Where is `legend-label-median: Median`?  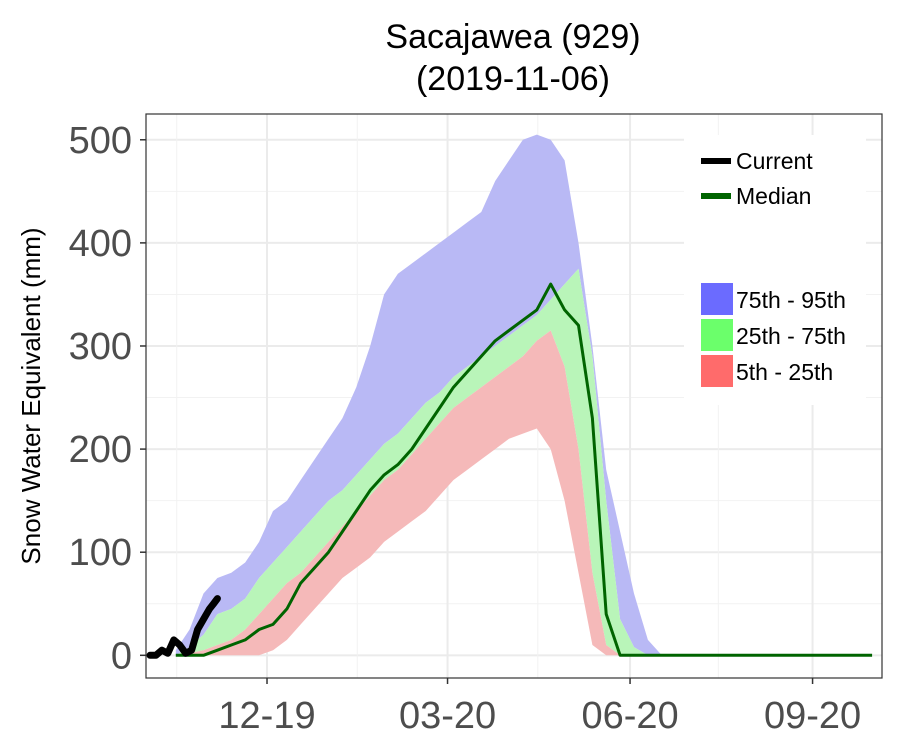
legend-label-median: Median is located at coordinates (773, 196).